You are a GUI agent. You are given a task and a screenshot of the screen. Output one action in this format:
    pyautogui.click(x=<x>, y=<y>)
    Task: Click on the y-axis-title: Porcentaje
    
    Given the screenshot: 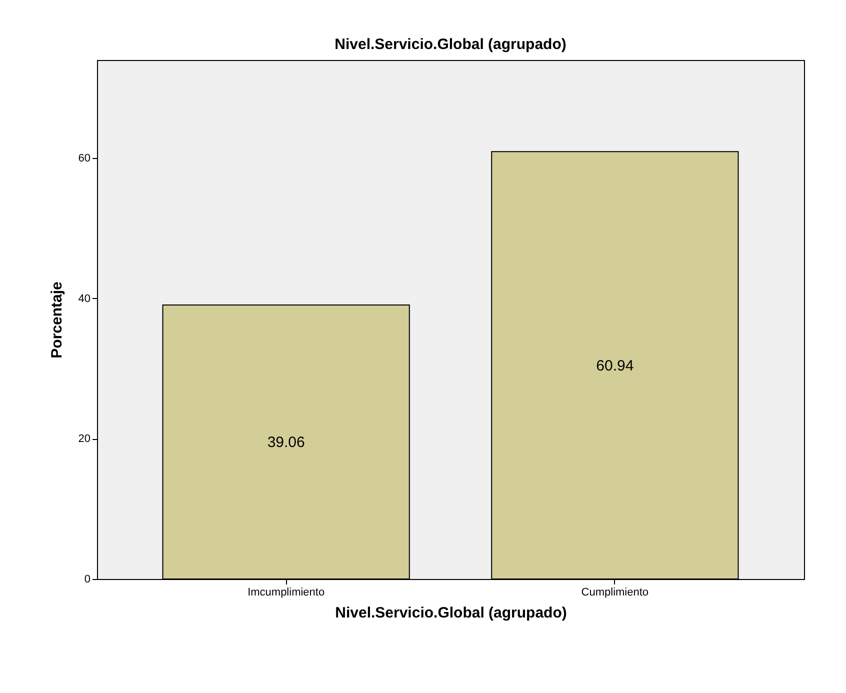 What is the action you would take?
    pyautogui.click(x=57, y=320)
    